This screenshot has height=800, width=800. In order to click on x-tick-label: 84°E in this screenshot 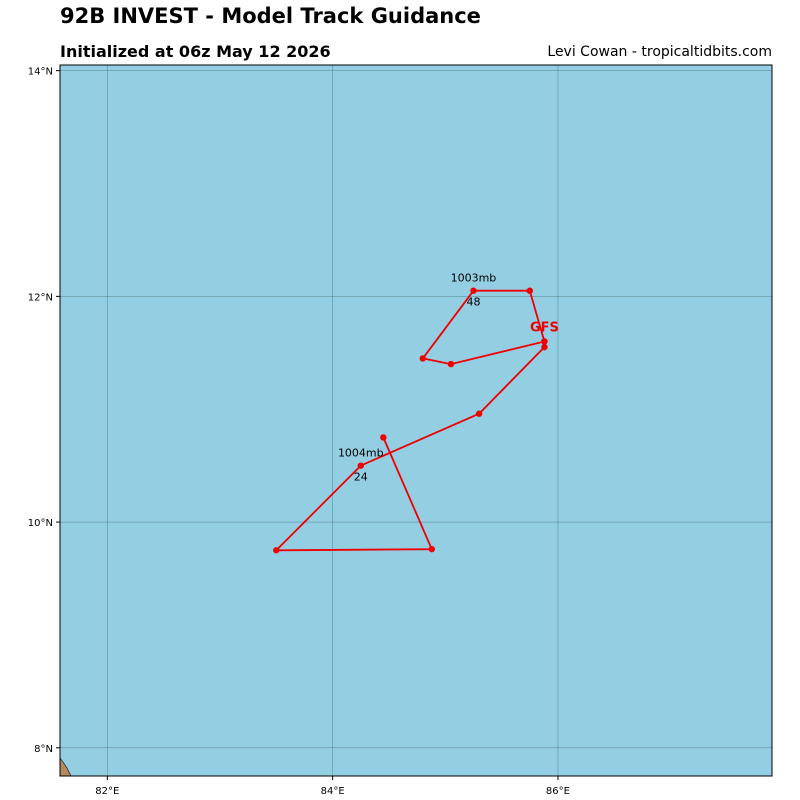, I will do `click(333, 791)`.